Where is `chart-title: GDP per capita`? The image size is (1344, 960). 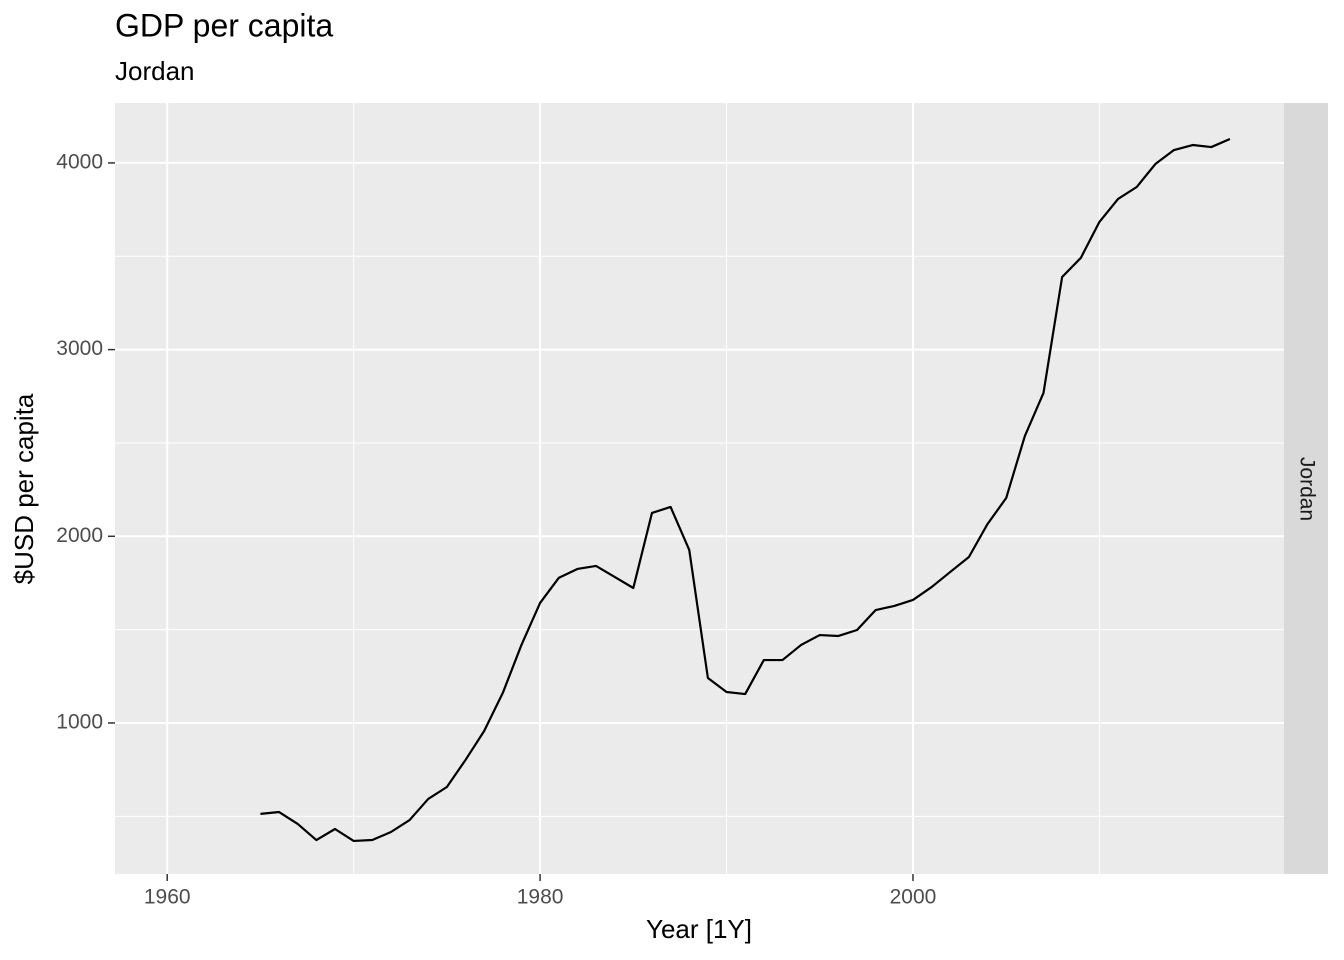
chart-title: GDP per capita is located at coordinates (224, 25).